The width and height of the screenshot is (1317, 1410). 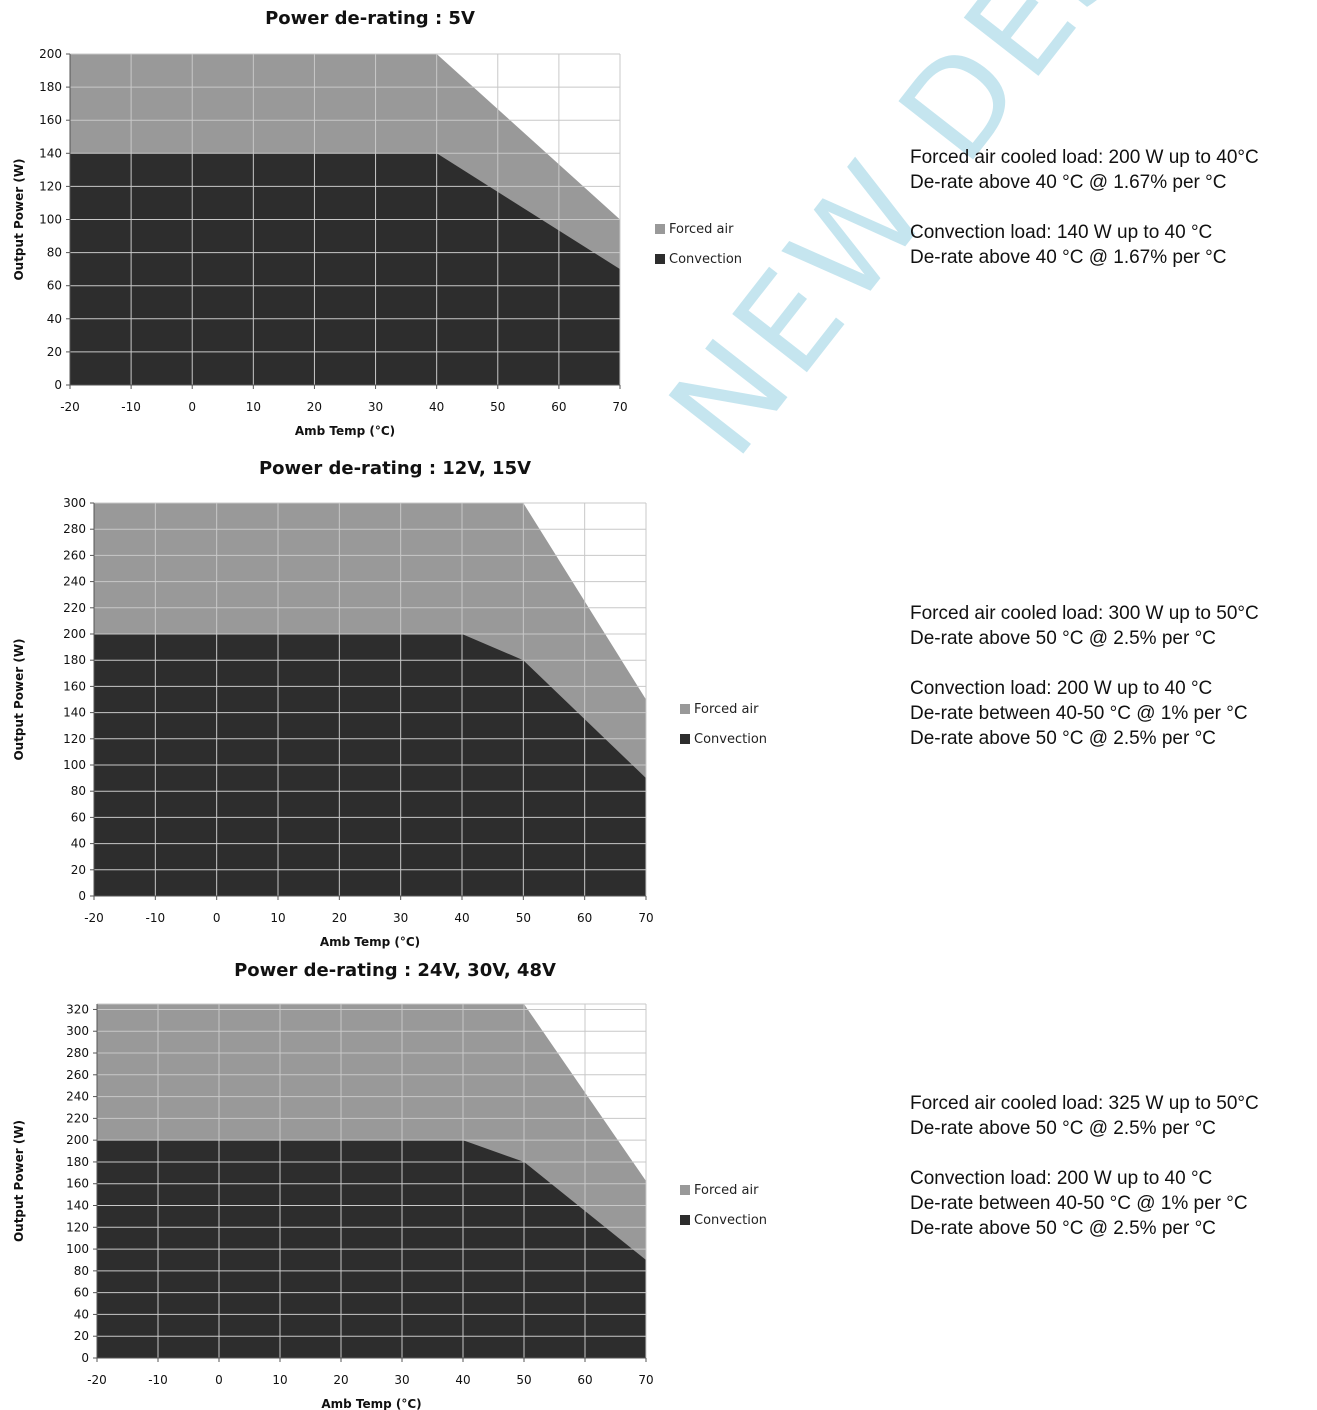 I want to click on x-tick-label: -20, so click(x=97, y=1380).